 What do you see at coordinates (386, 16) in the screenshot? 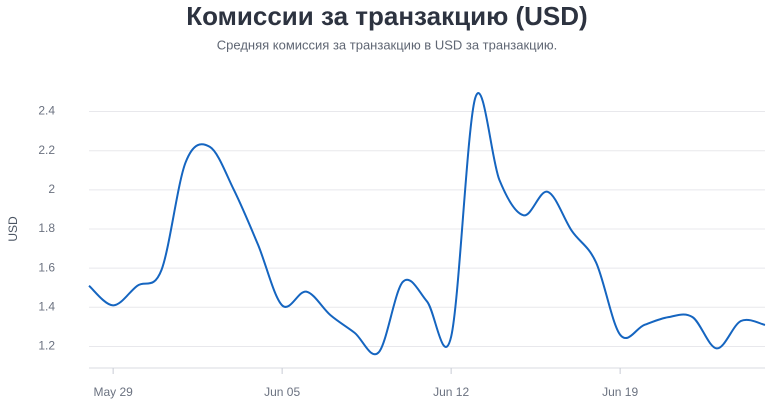
I see `chart-title: Комиссии за транзакцию (USD)` at bounding box center [386, 16].